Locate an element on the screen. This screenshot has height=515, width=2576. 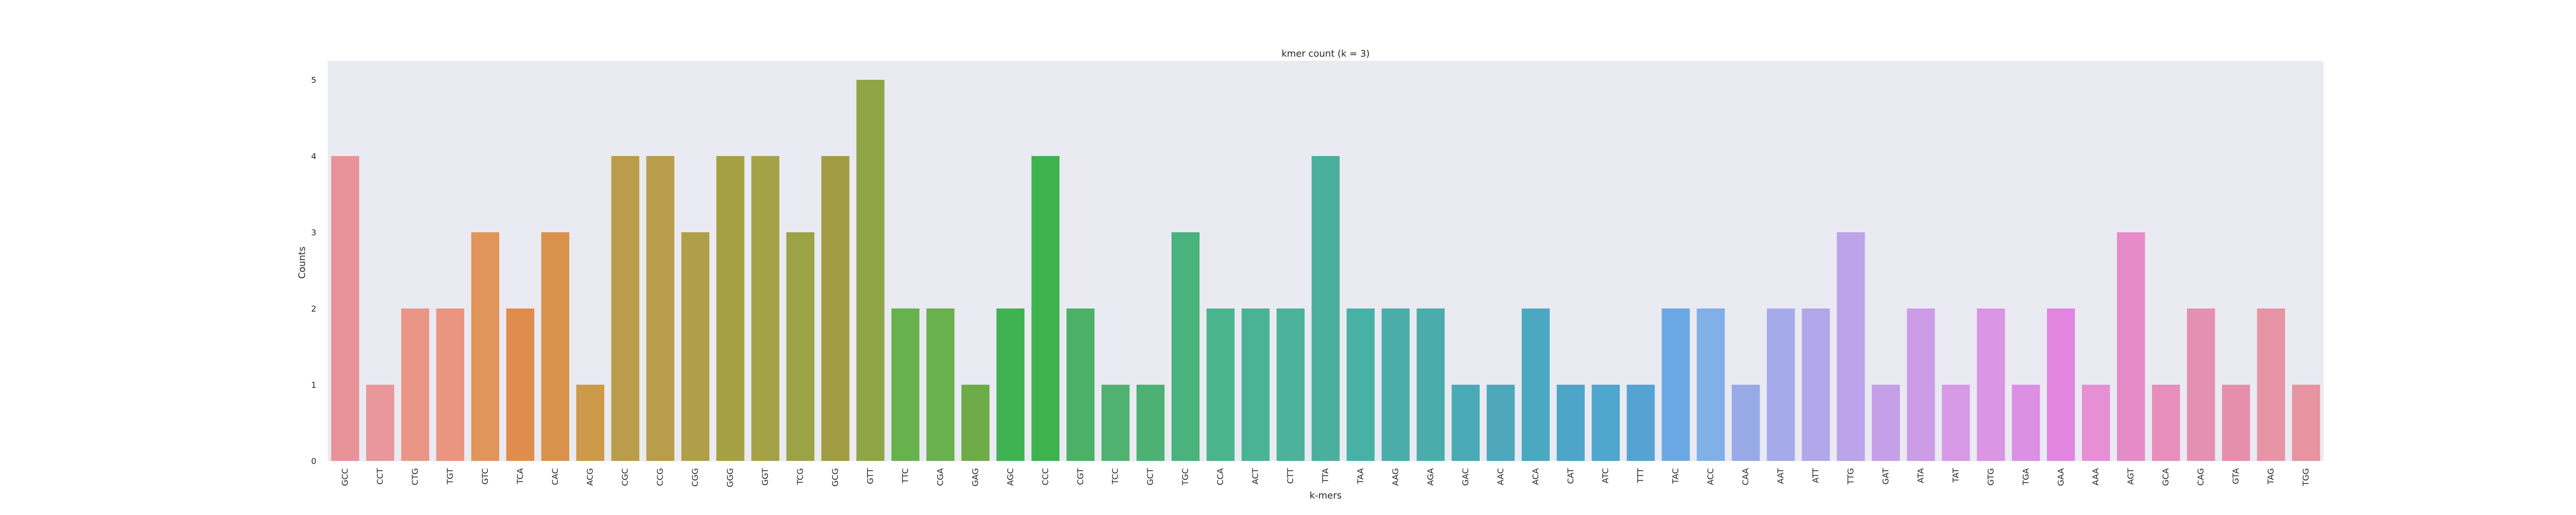
bar-cgt is located at coordinates (1081, 384).